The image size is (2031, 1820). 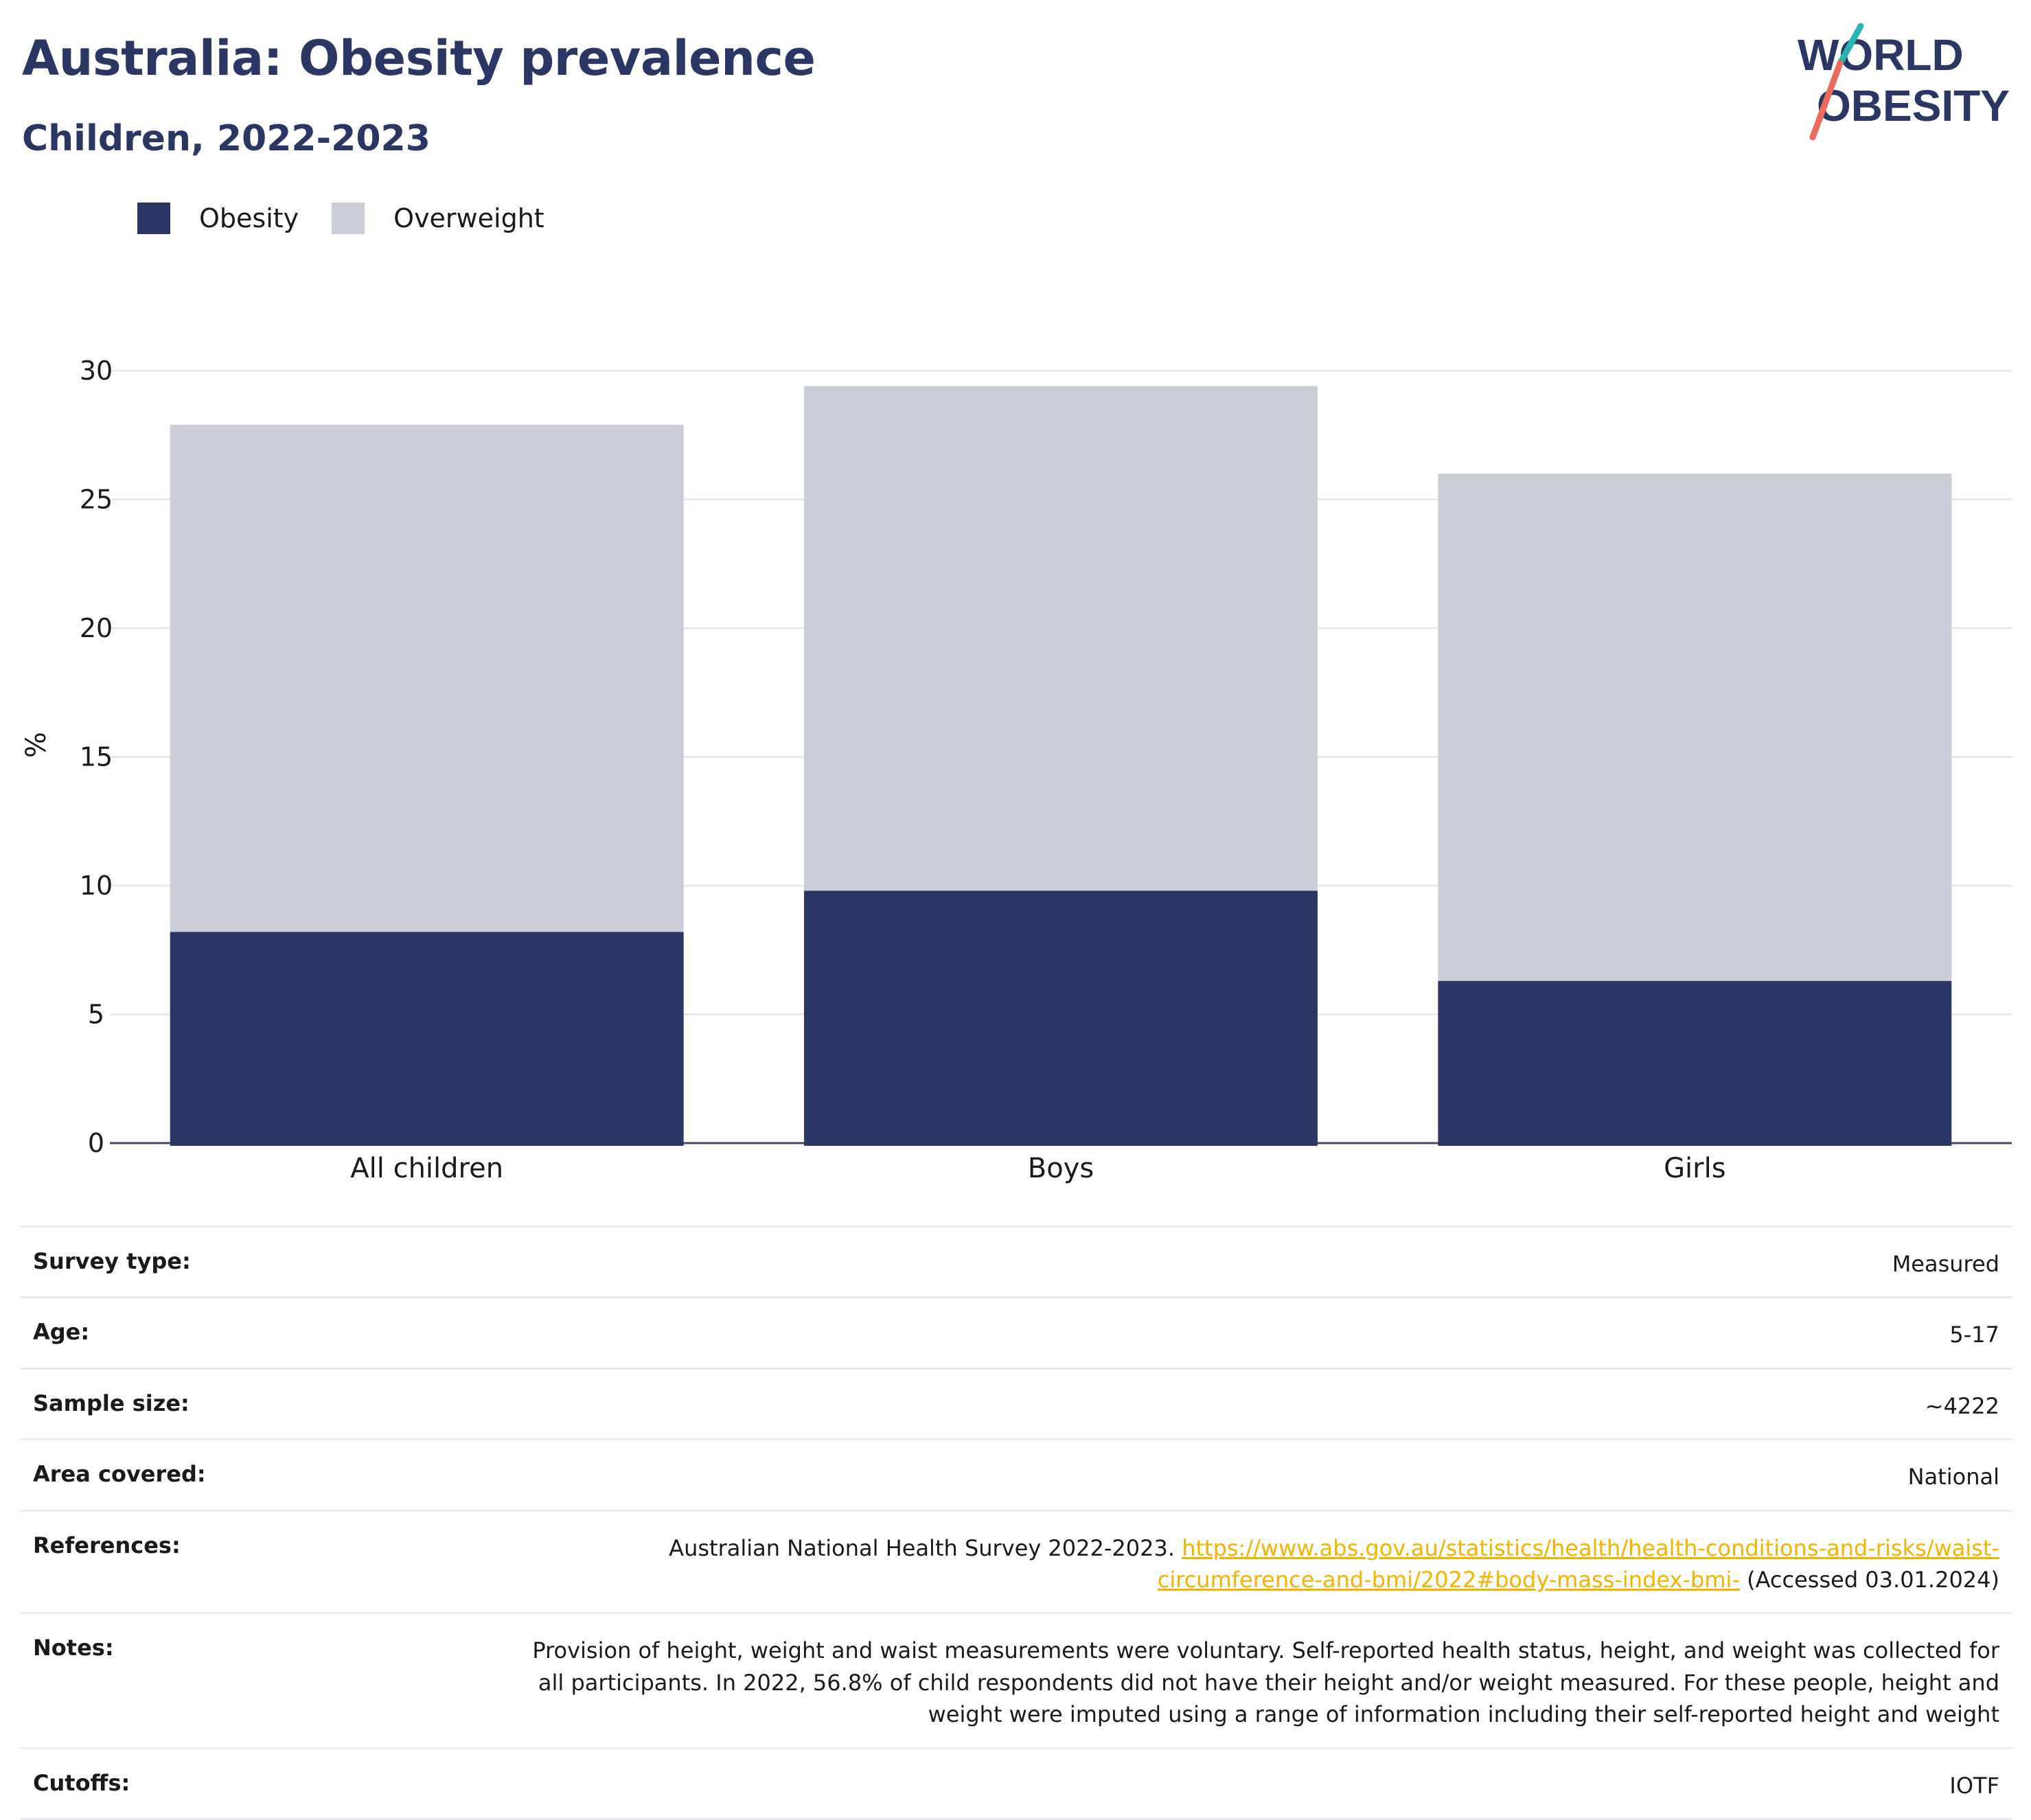 I want to click on y-tick-labels: 0 5 10 15 20 25 30, so click(x=96, y=757).